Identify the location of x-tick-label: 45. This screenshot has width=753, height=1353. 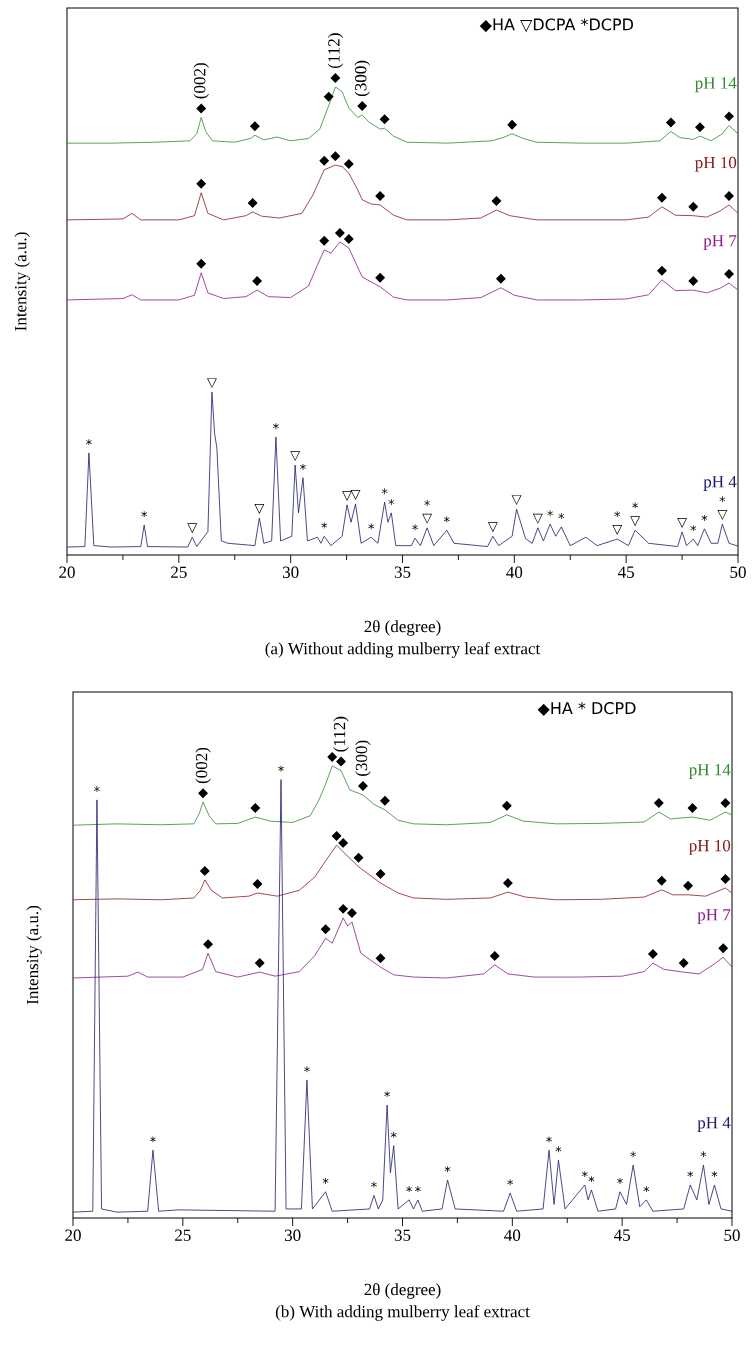
(626, 572).